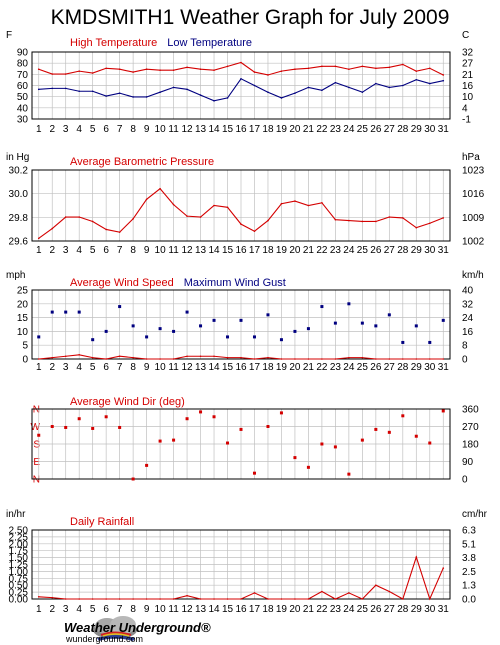 Image resolution: width=500 pixels, height=645 pixels. What do you see at coordinates (250, 17) in the screenshot?
I see `page-title: KMDSMITH1 Weather Graph for July 2009` at bounding box center [250, 17].